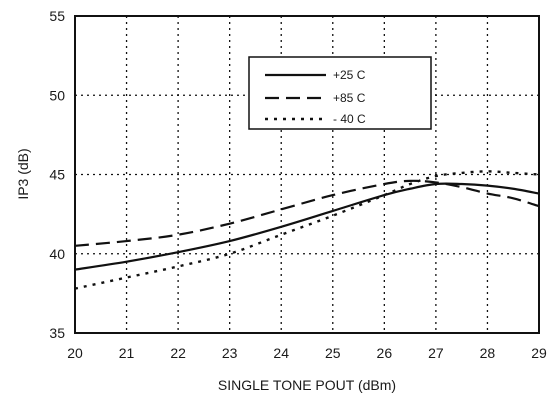 The width and height of the screenshot is (554, 400). Describe the element at coordinates (57, 254) in the screenshot. I see `y-tick-label: 40` at that location.